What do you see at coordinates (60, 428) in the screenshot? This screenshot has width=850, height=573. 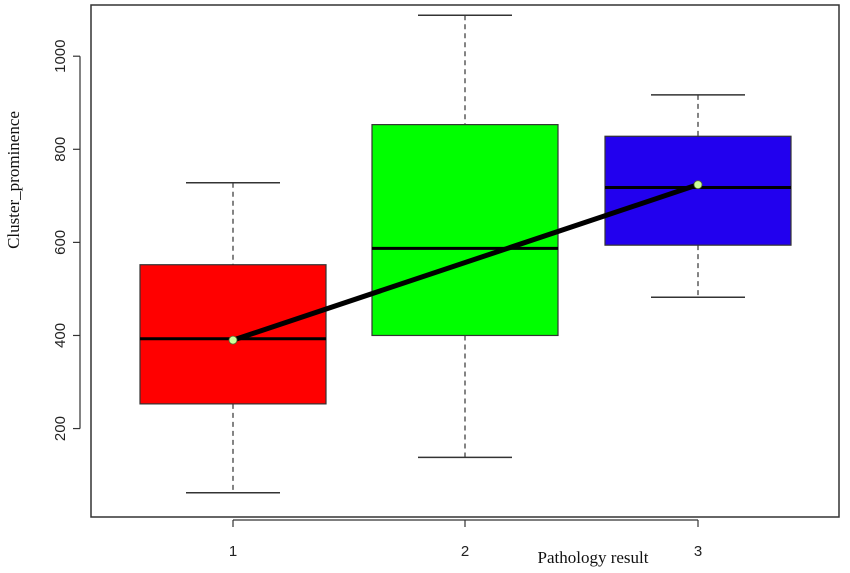 I see `y-tick-label: 200` at bounding box center [60, 428].